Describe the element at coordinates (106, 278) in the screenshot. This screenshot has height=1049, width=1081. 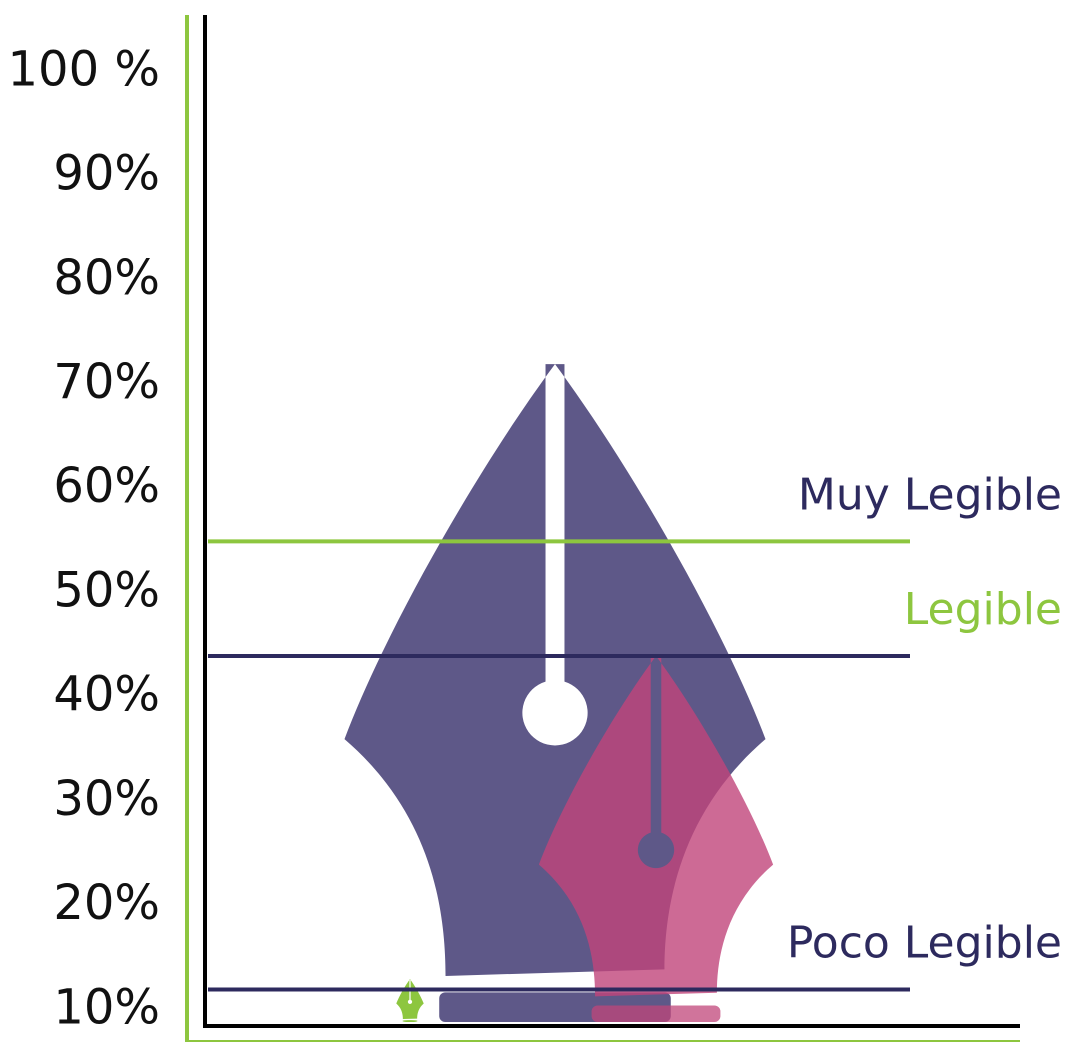
I see `y-tick-label: 80%` at that location.